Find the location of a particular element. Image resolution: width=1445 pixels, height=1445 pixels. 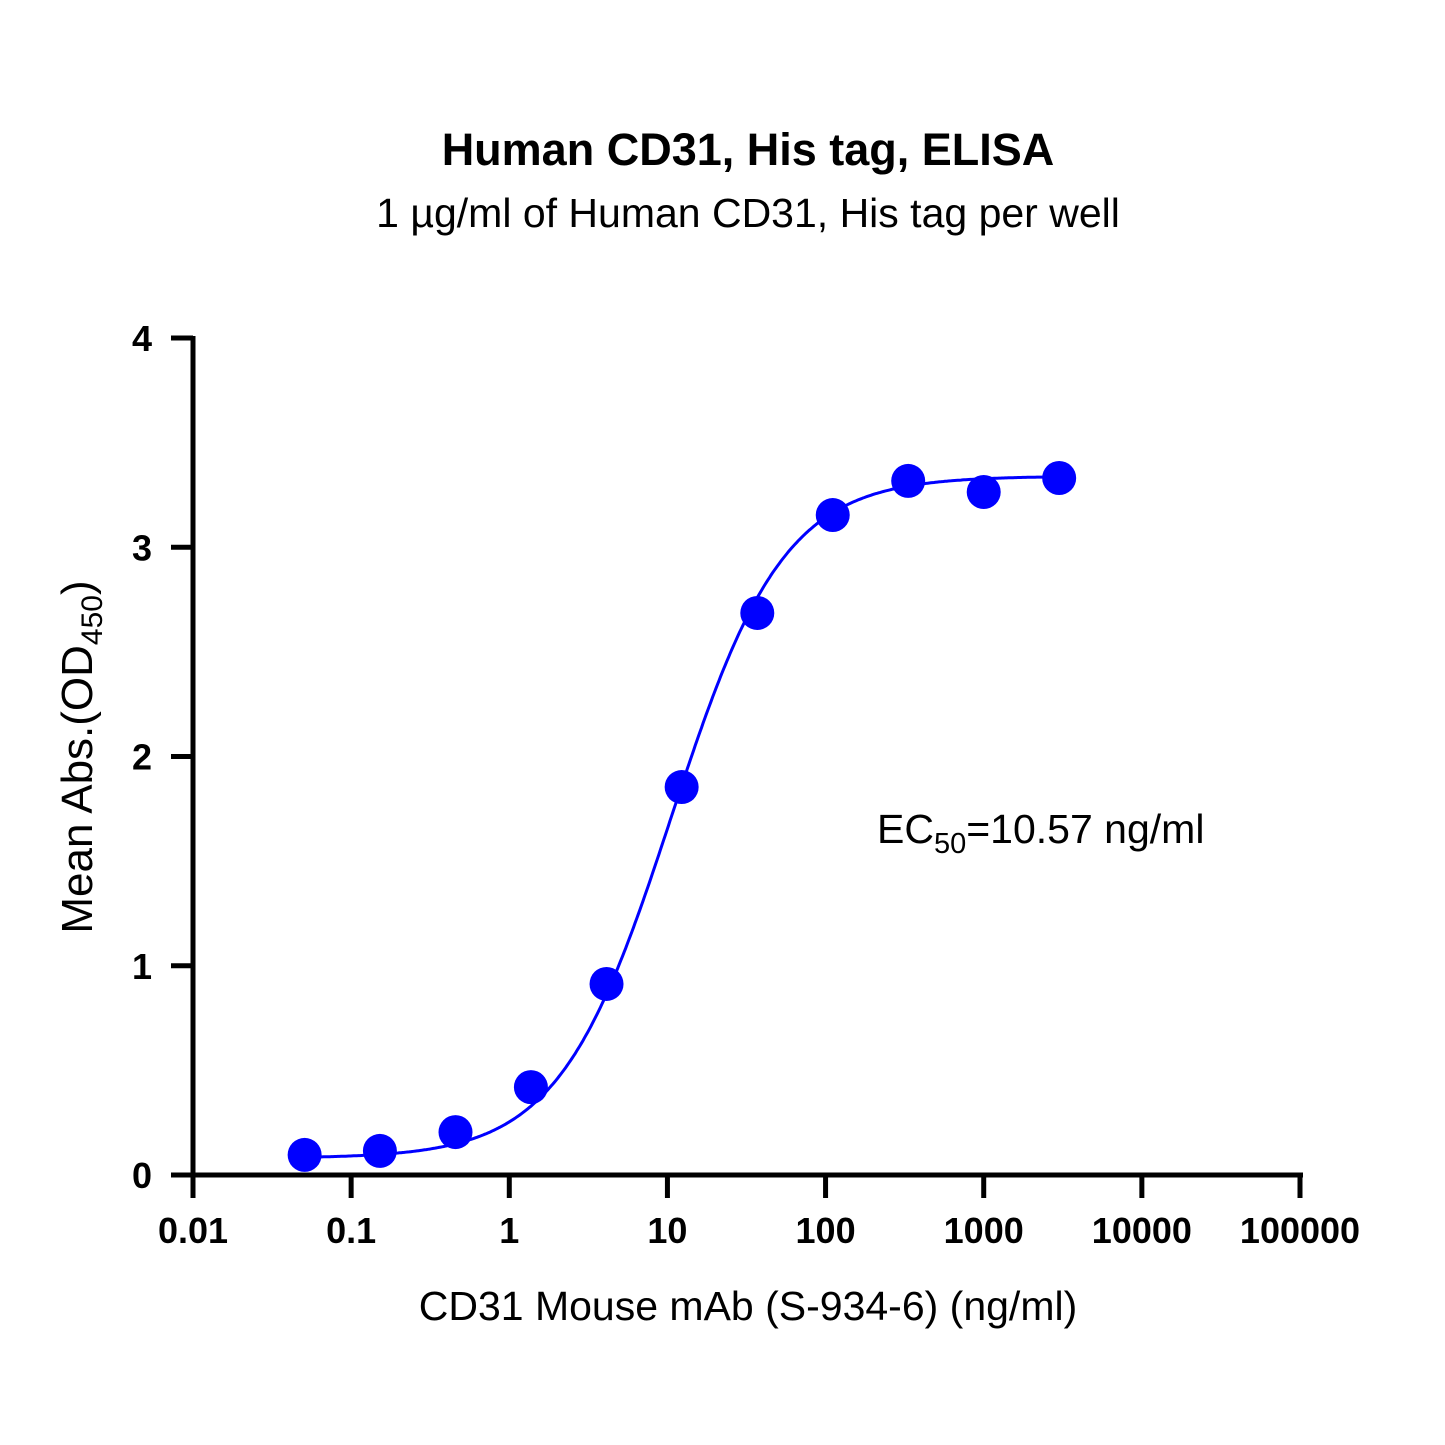

ec50-annotation: EC50=10.57 ng/ml is located at coordinates (1040, 833).